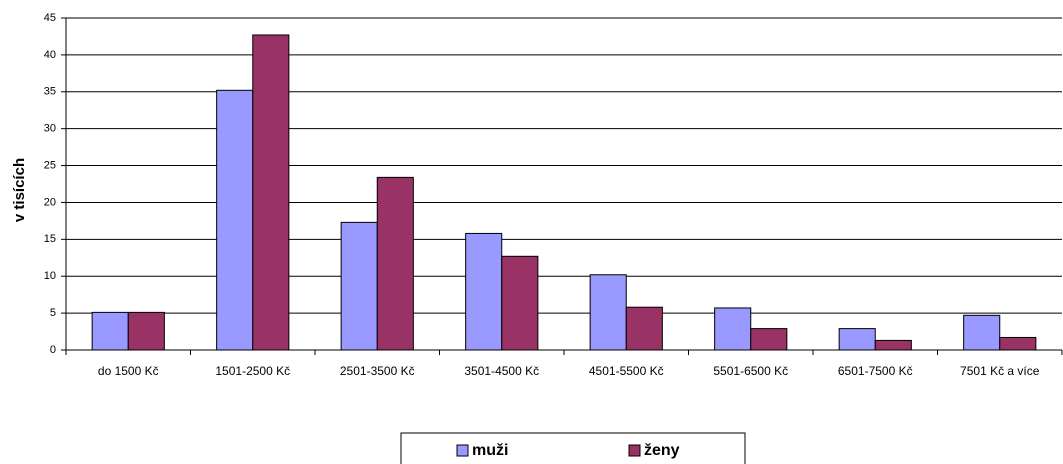 Image resolution: width=1063 pixels, height=464 pixels. I want to click on y-tick-label: 0, so click(53, 350).